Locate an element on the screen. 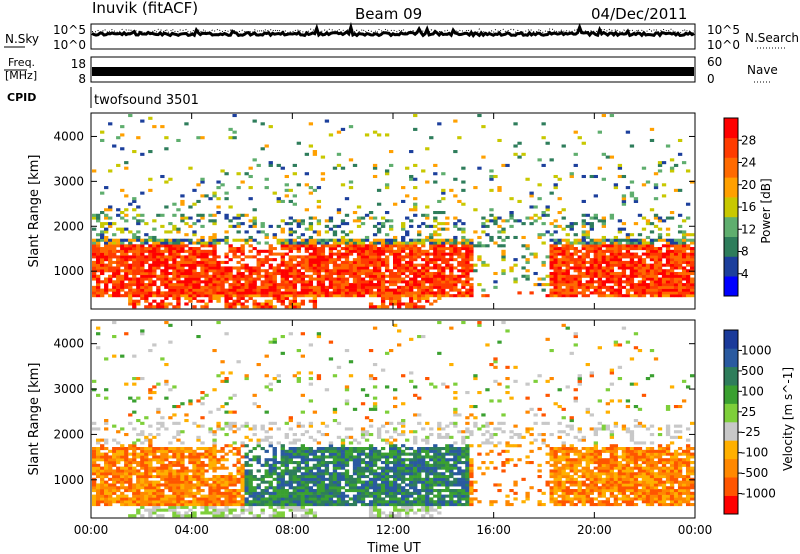  colorbar-tick-label: 8 is located at coordinates (745, 252).